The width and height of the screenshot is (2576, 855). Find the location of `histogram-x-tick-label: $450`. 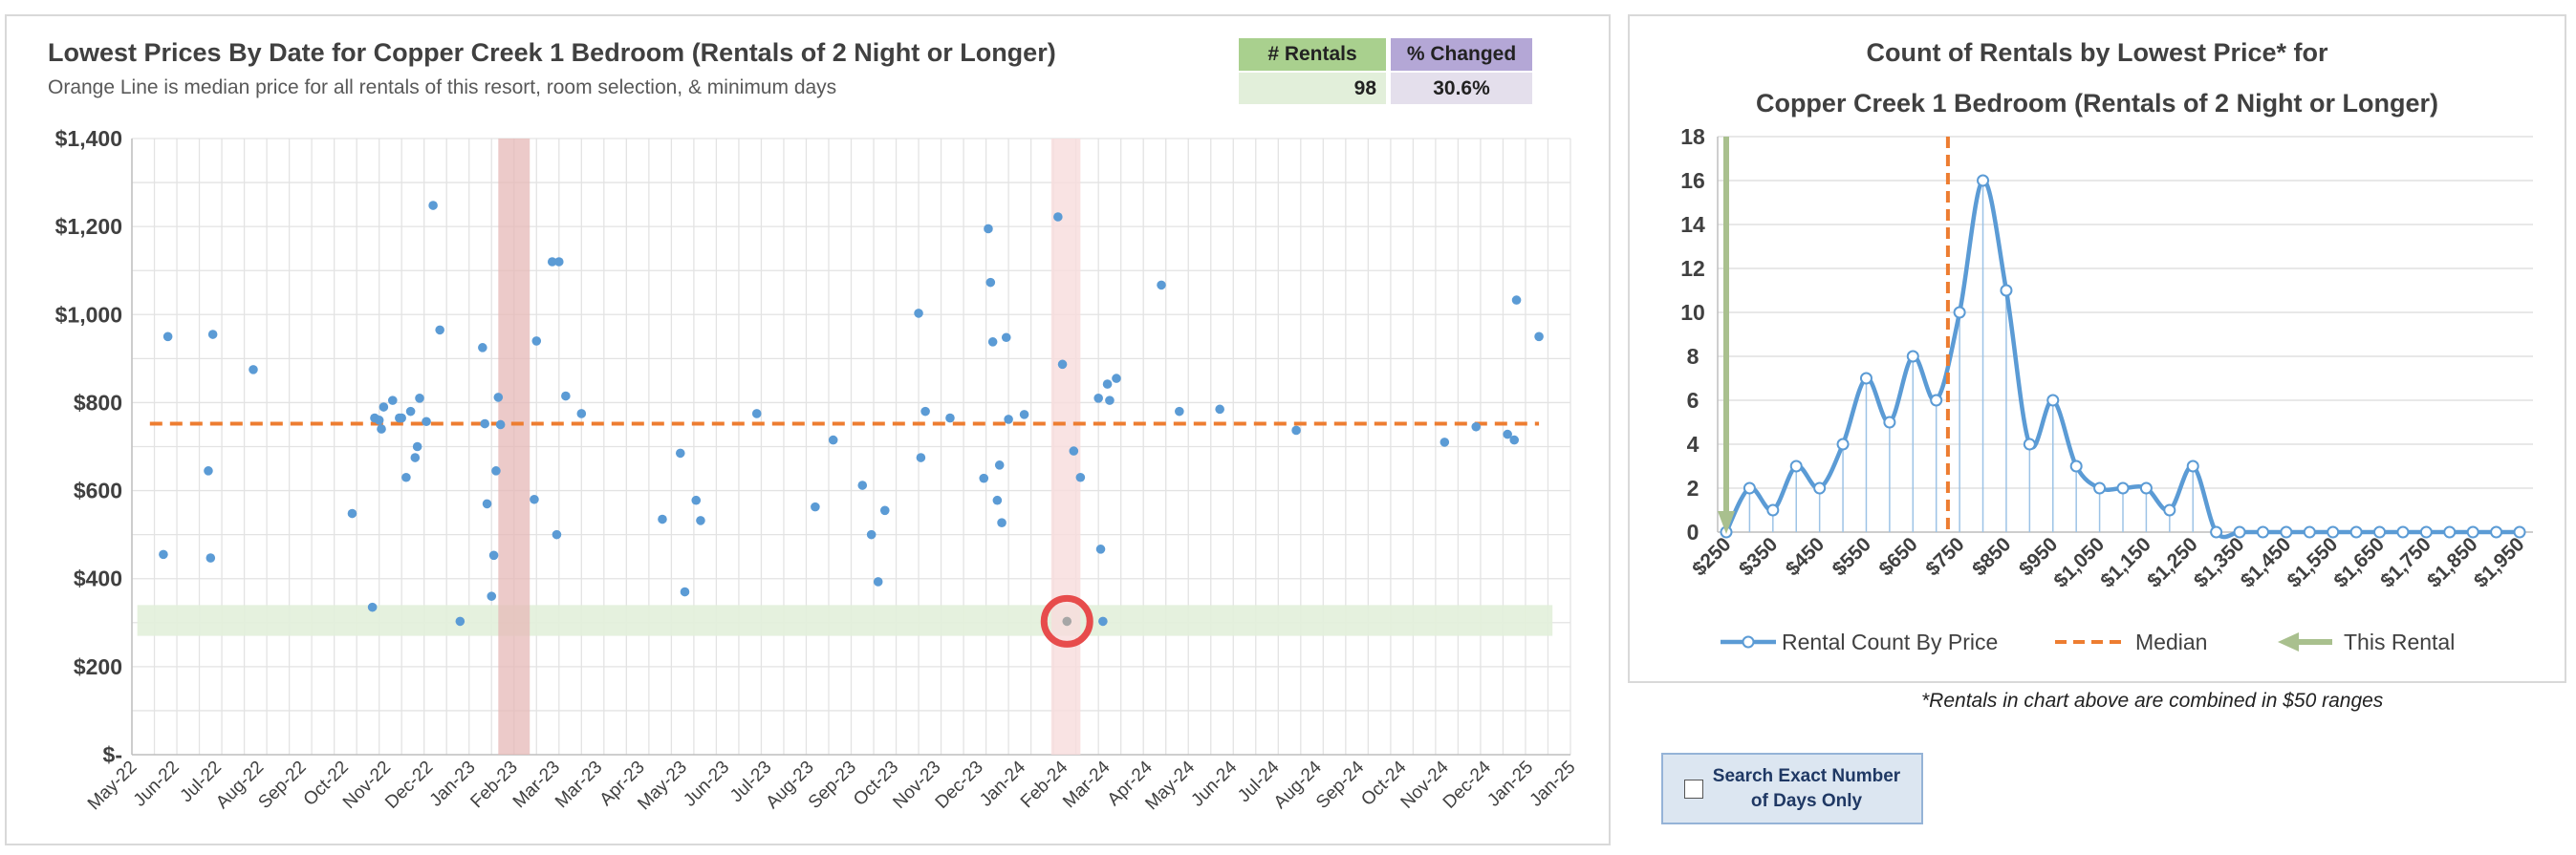

histogram-x-tick-label: $450 is located at coordinates (1805, 556).